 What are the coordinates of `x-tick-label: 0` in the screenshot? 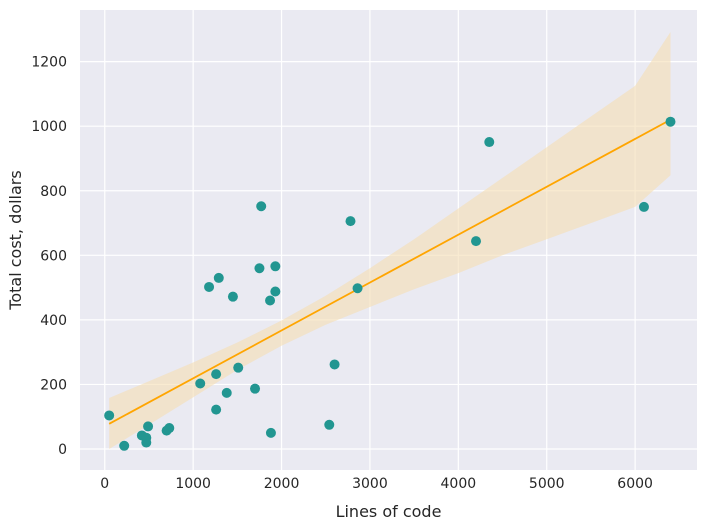 It's located at (104, 484).